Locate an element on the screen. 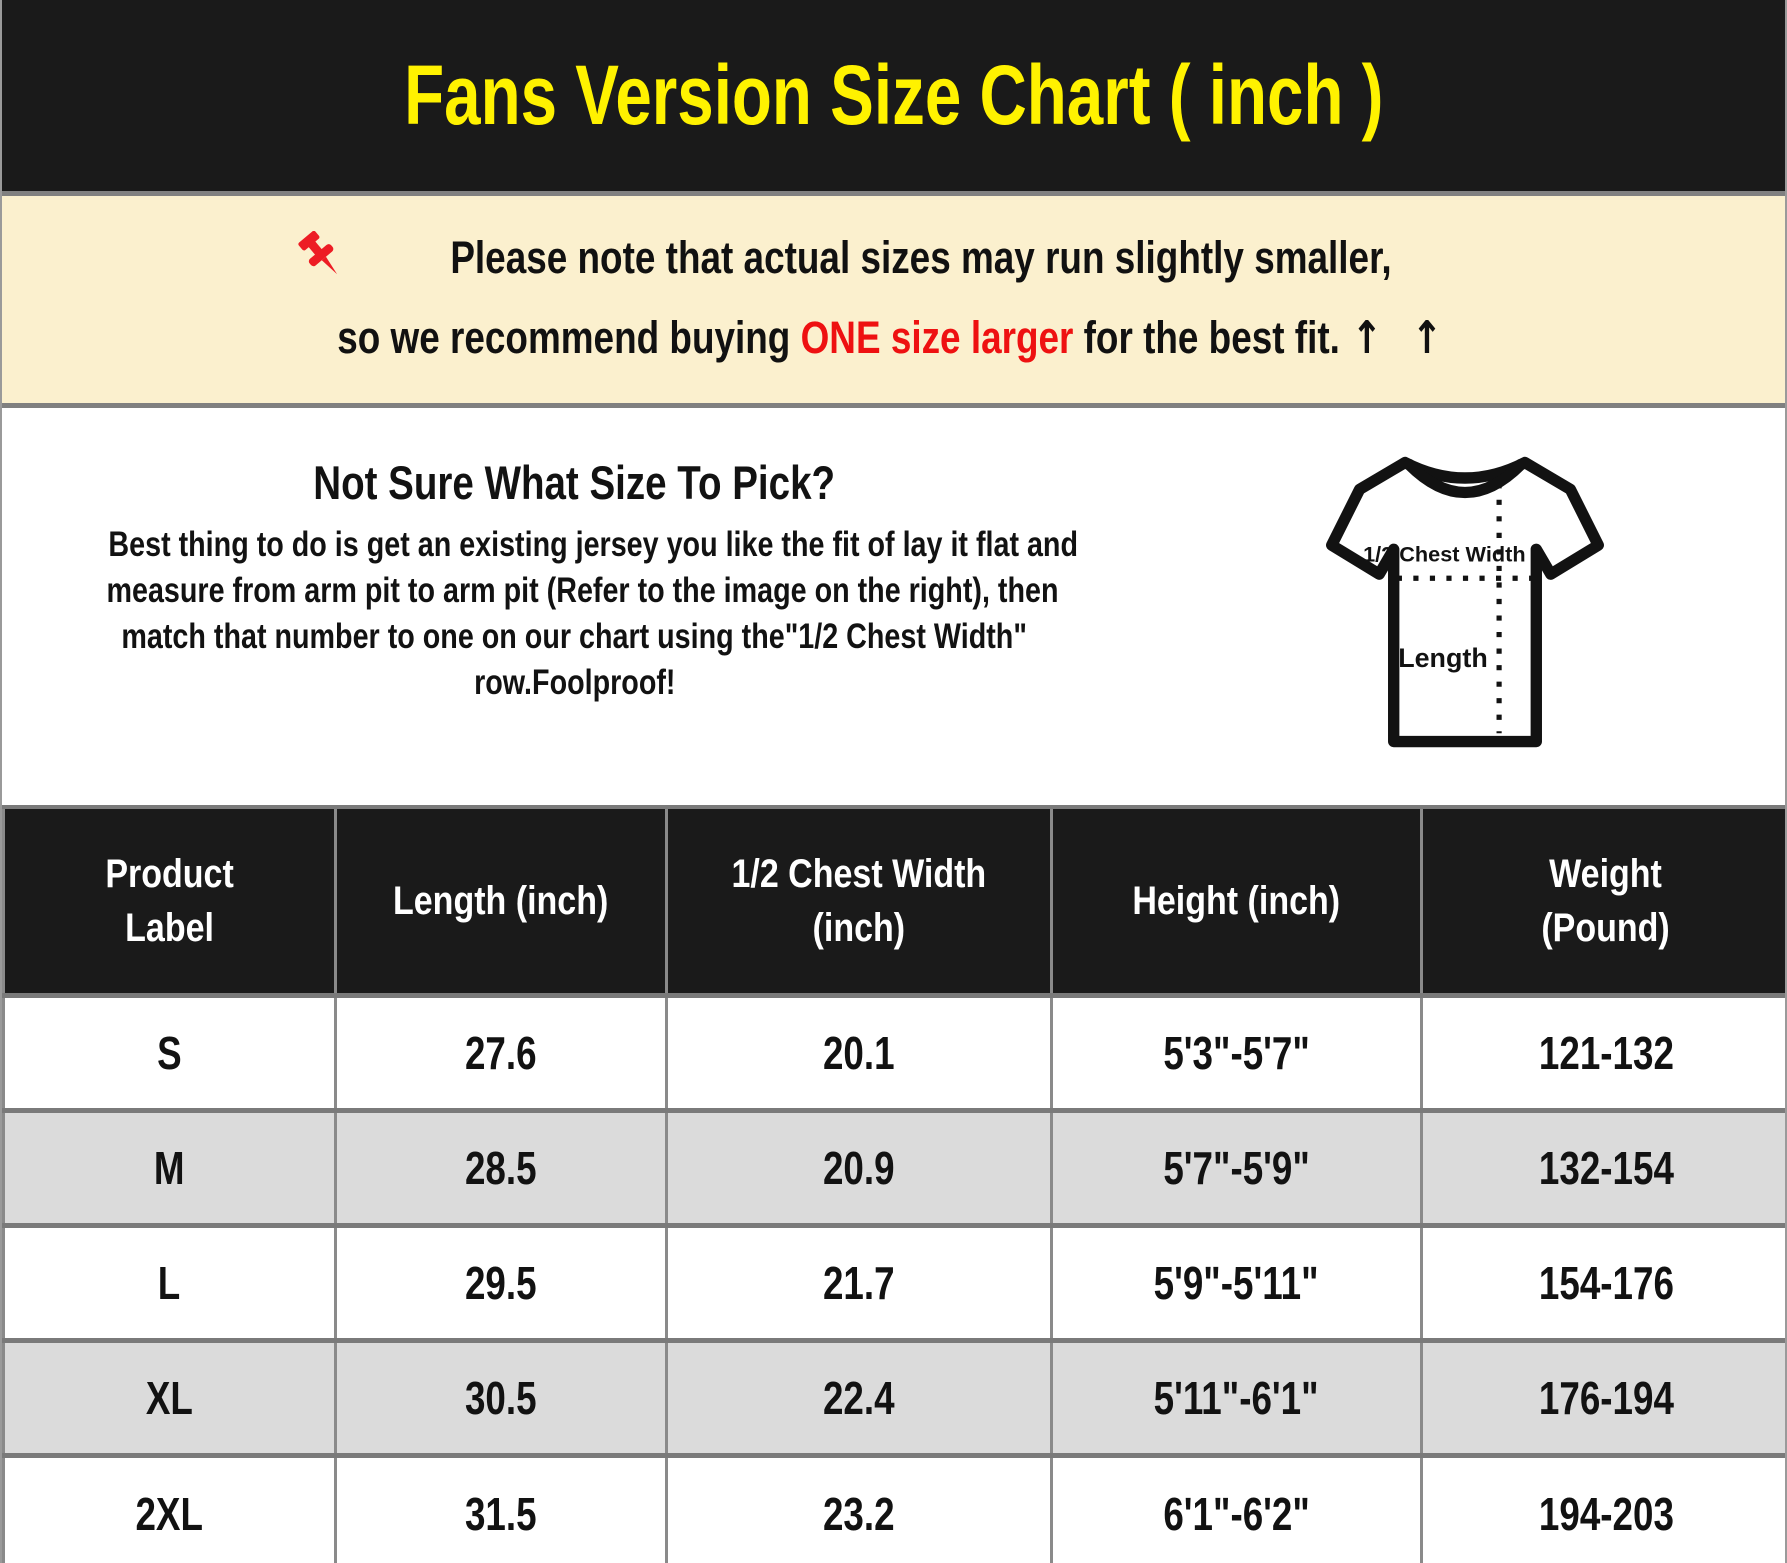  col-header-length: Length (inch) is located at coordinates (501, 901).